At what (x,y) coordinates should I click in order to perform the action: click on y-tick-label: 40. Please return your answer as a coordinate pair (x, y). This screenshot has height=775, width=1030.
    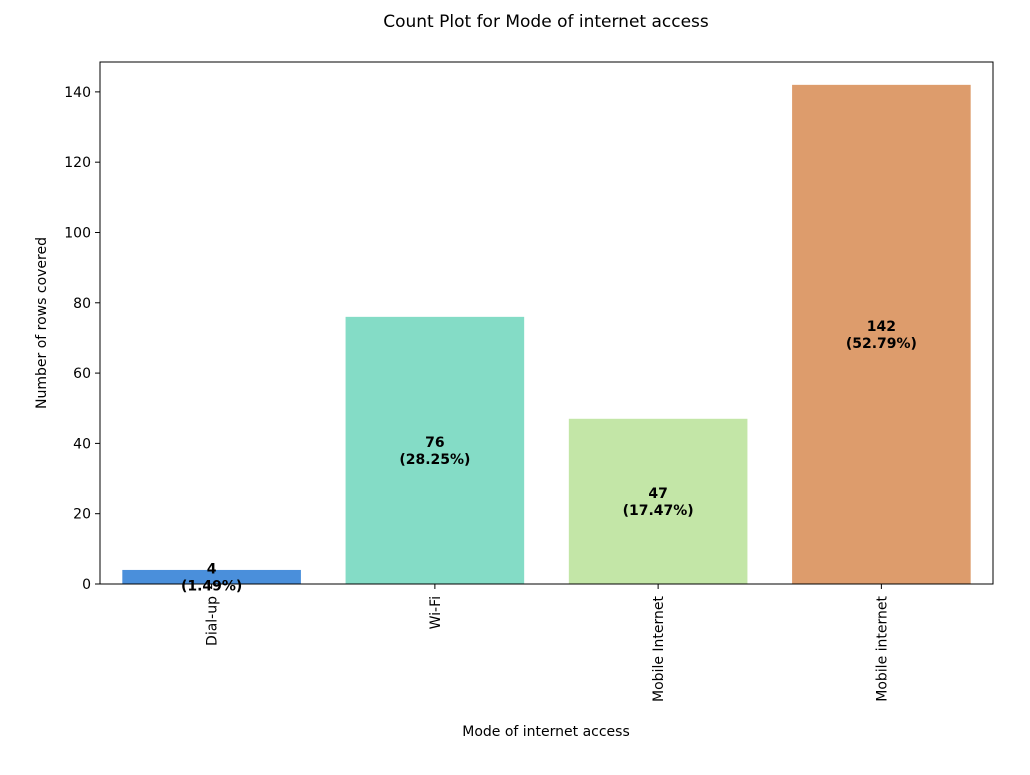
    Looking at the image, I should click on (82, 444).